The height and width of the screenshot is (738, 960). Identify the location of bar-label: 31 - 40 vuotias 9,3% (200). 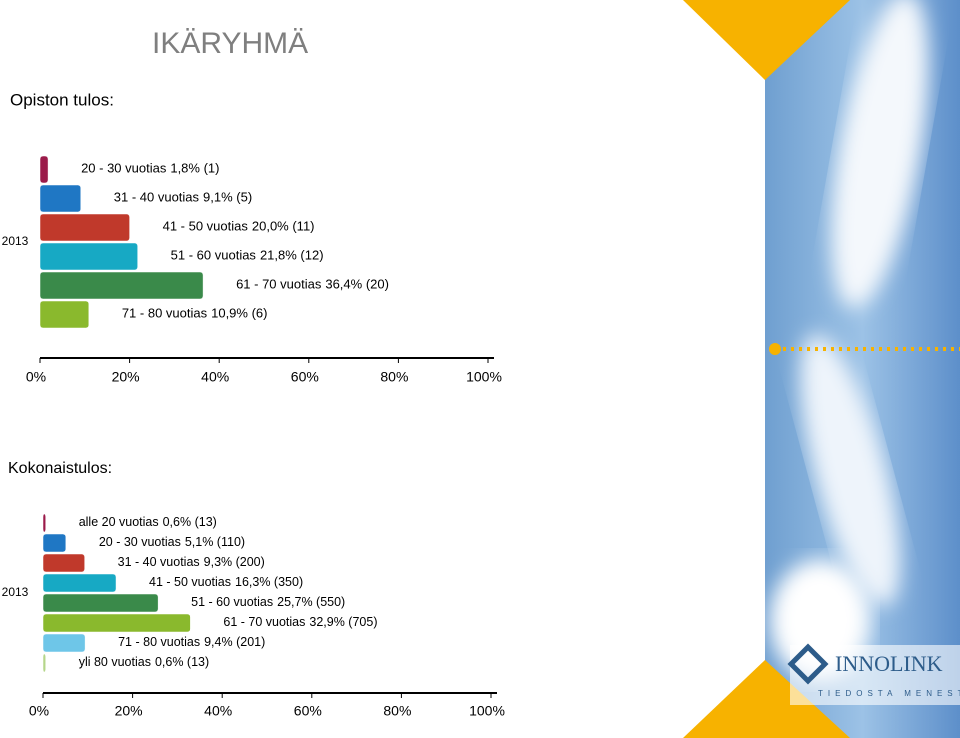
(191, 562).